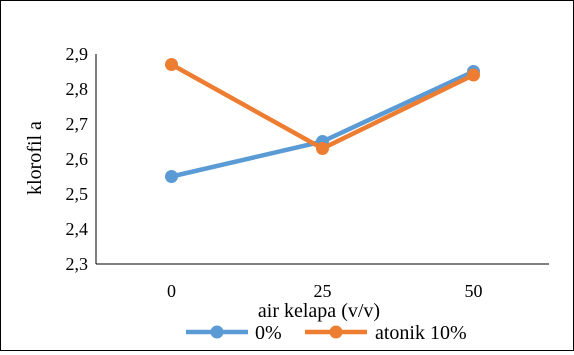  Describe the element at coordinates (77, 54) in the screenshot. I see `y-tick-label: 2,9` at that location.